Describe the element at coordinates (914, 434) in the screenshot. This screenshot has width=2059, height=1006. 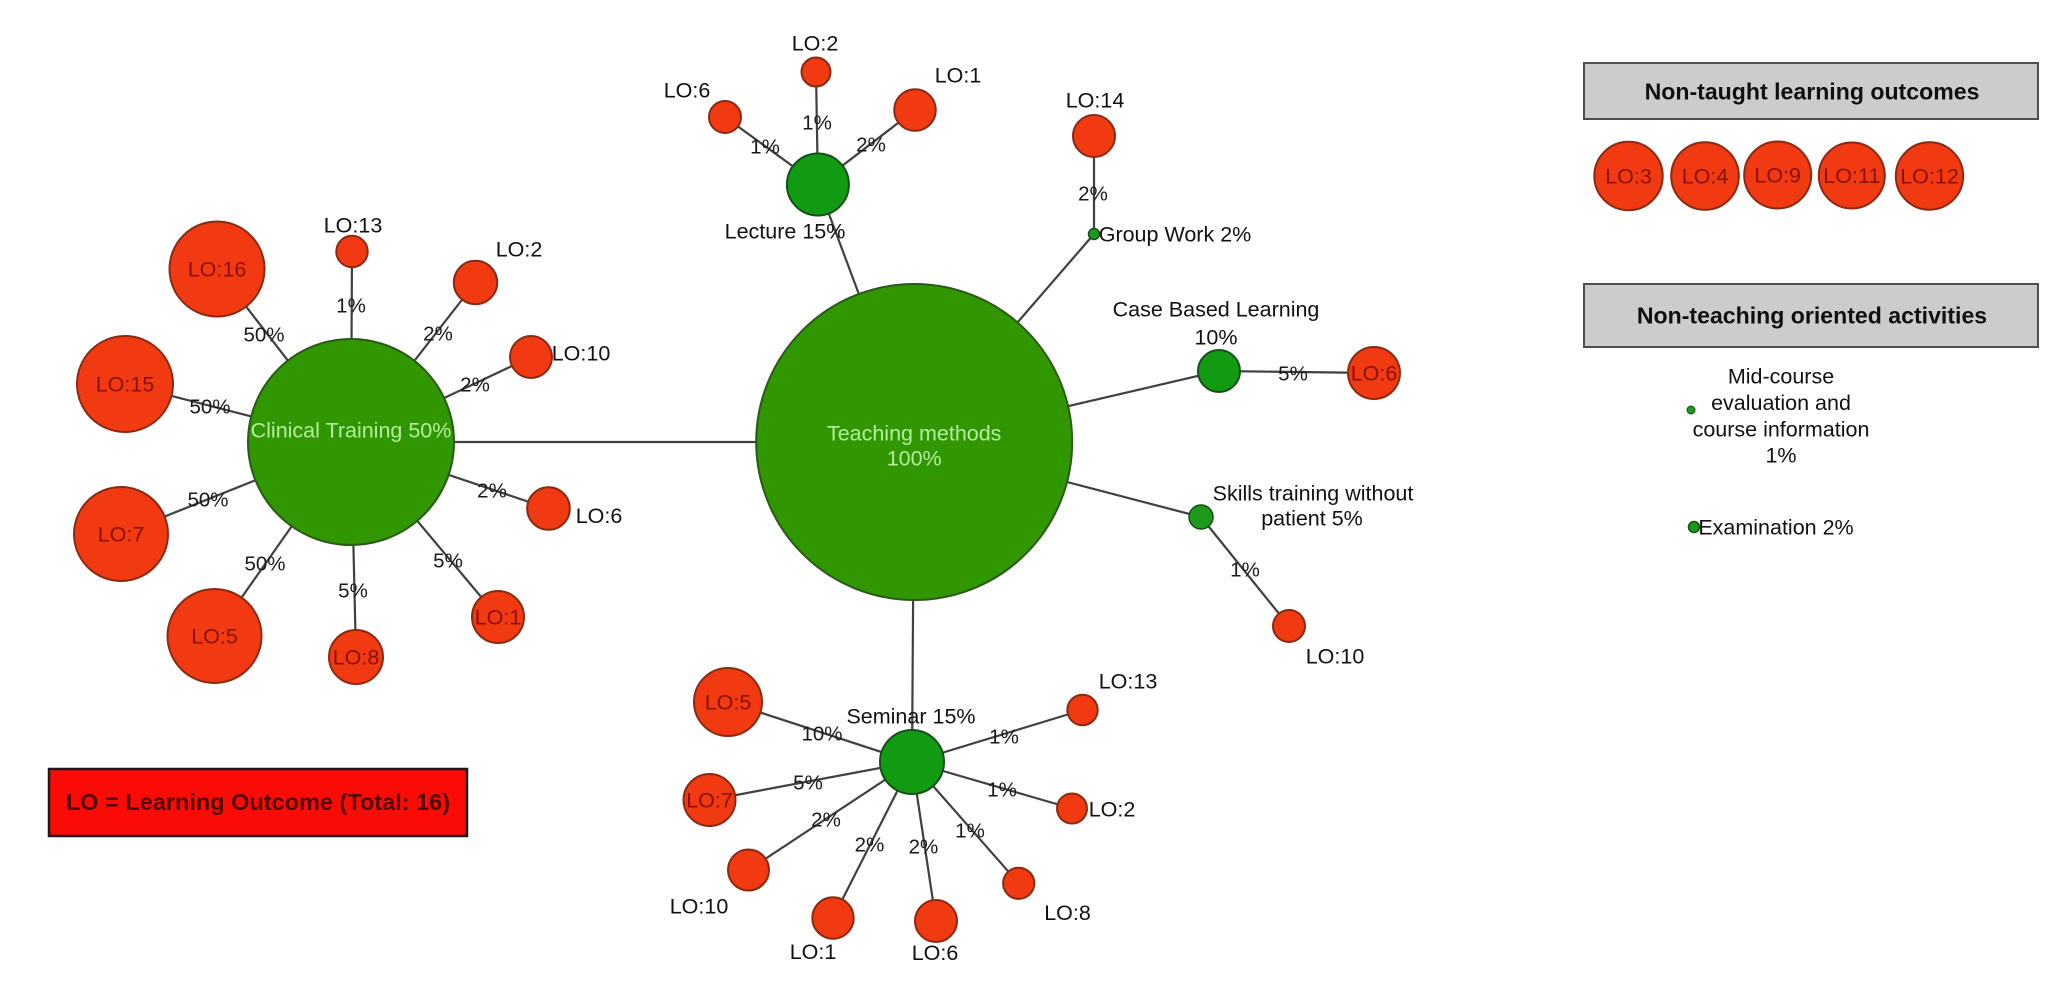
I see `svg-text: Teaching methods` at that location.